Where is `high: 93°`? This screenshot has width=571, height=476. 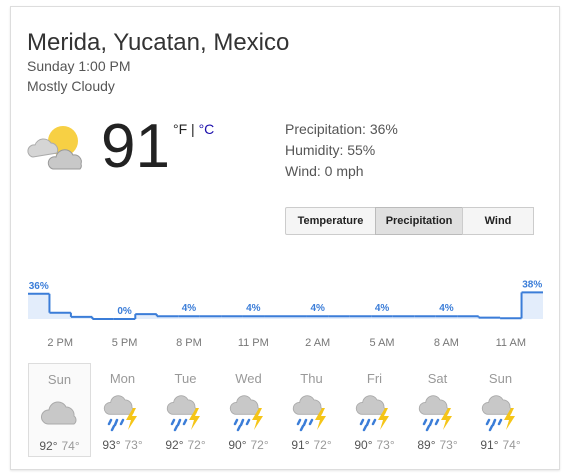 high: 93° is located at coordinates (111, 445).